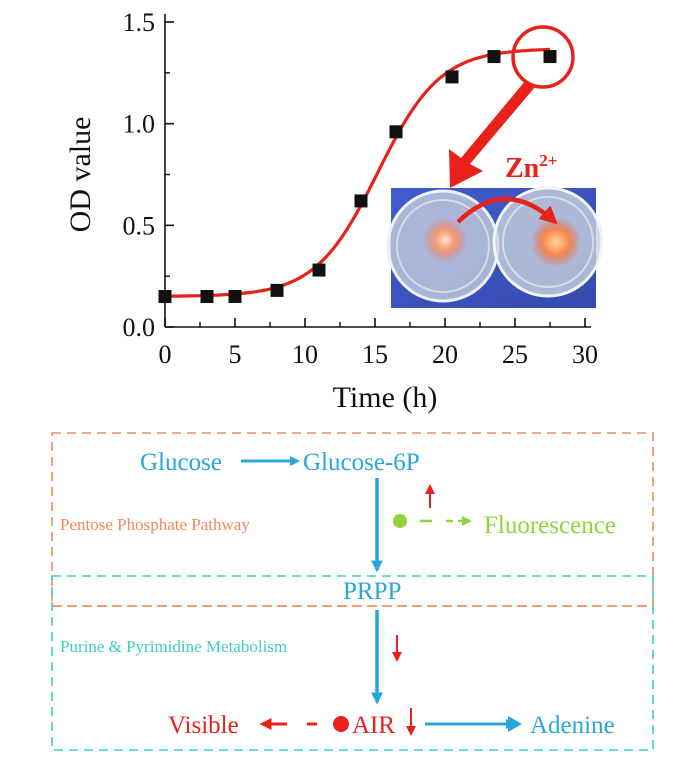 This screenshot has width=683, height=758. Describe the element at coordinates (492, 134) in the screenshot. I see `pointer-arrow` at that location.